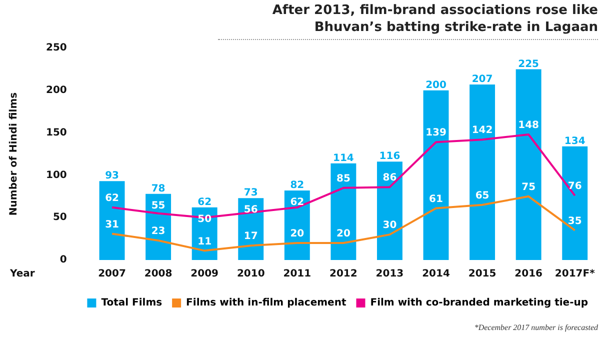  I want to click on x-tick-label: 2010, so click(250, 274).